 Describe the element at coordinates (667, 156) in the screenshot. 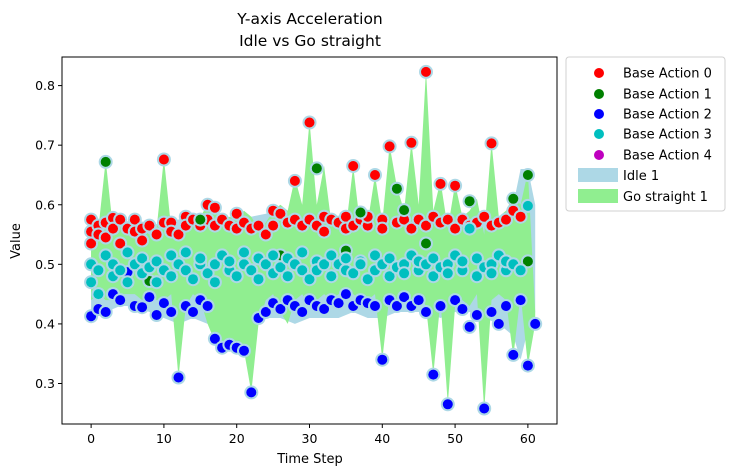

I see `legend-label-base-action-4: Base Action 4` at that location.